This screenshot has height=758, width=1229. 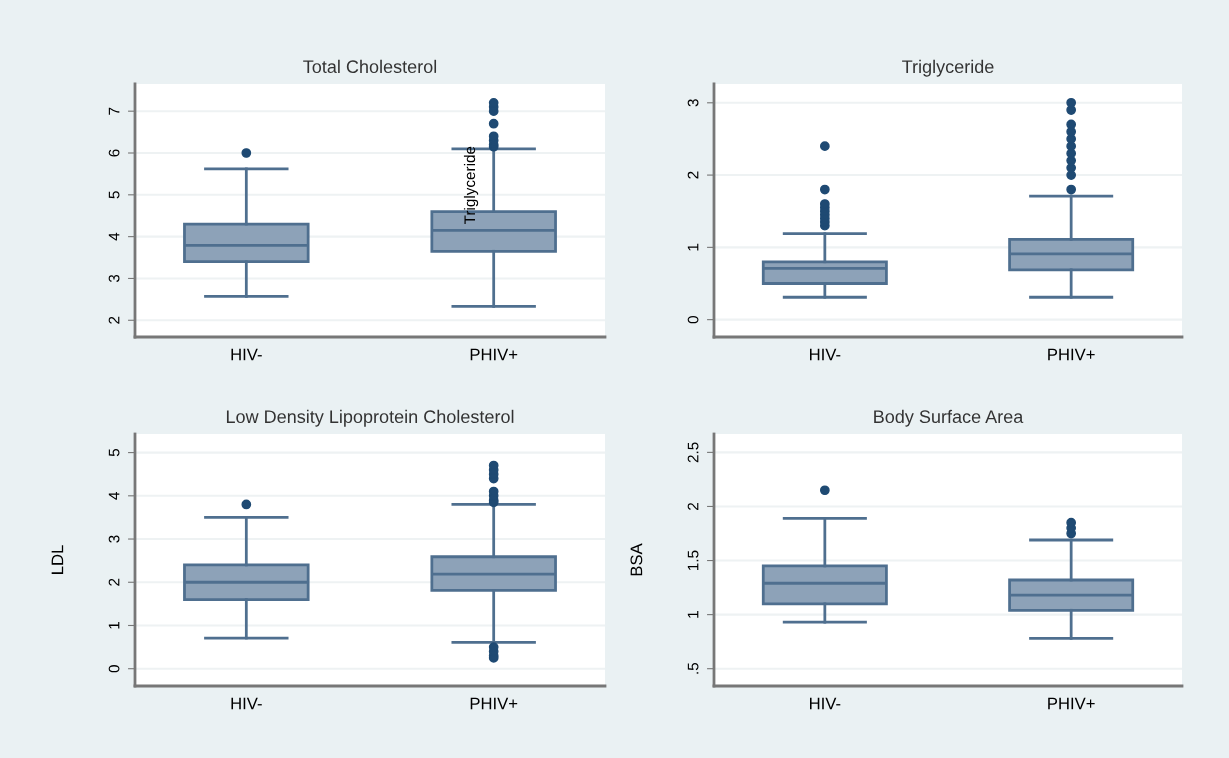 I want to click on y-tick-label: 1.5, so click(x=693, y=560).